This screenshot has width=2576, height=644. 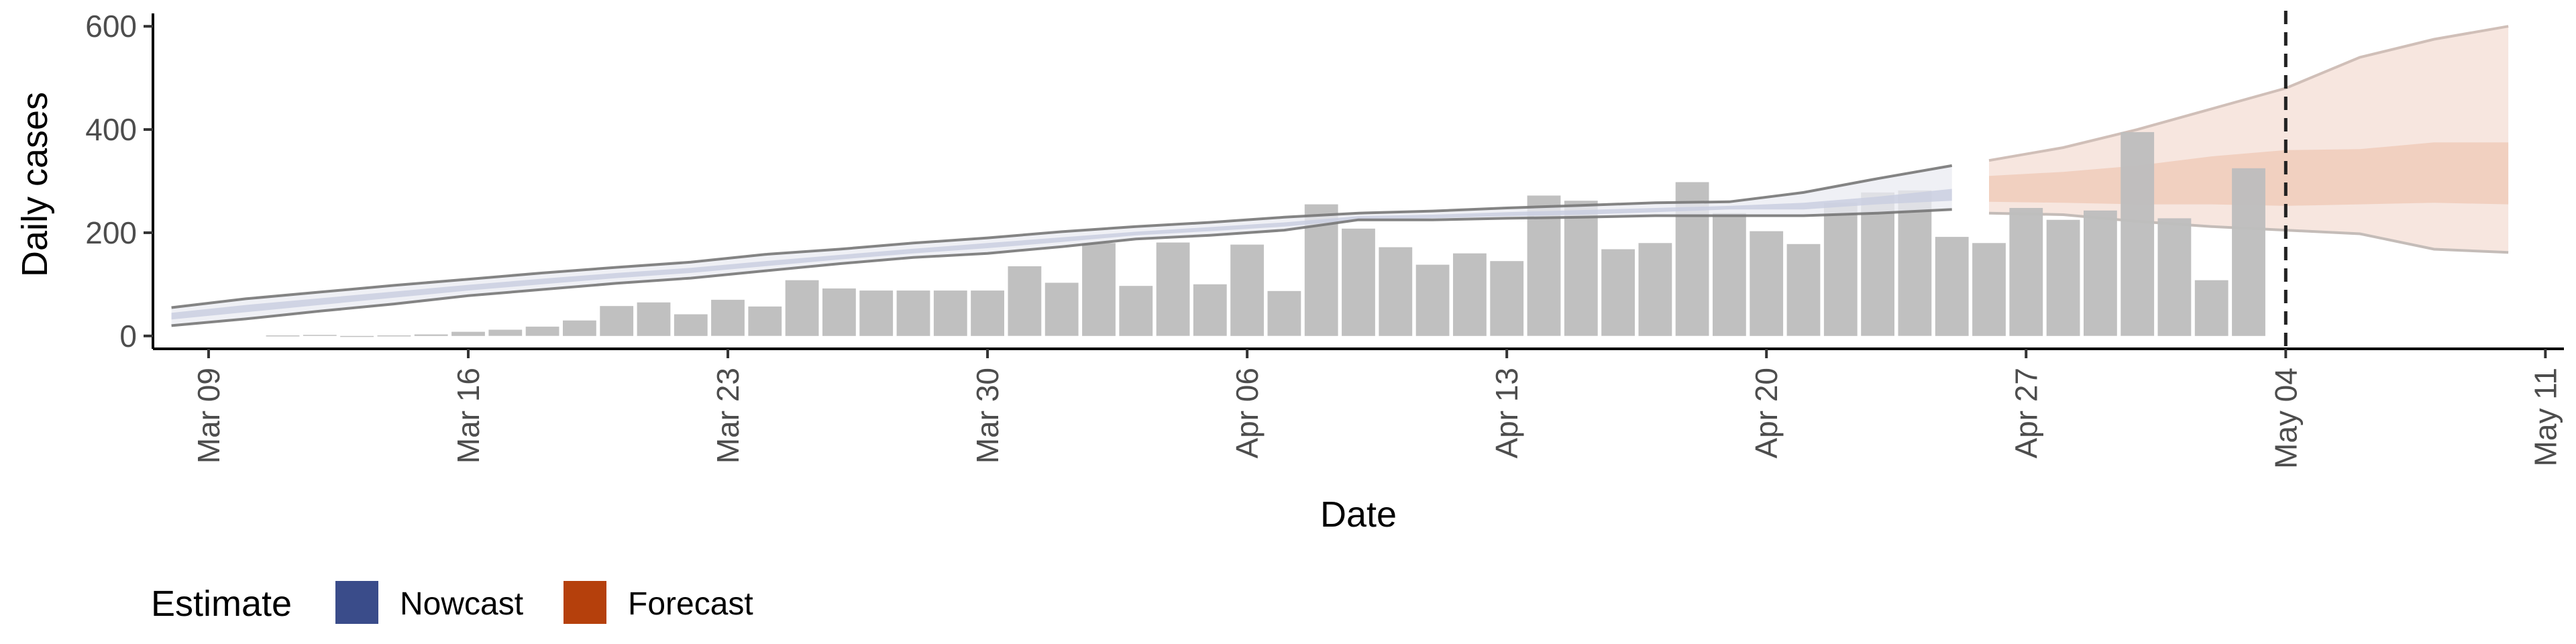 I want to click on x-tick-label: May 11, so click(x=2545, y=417).